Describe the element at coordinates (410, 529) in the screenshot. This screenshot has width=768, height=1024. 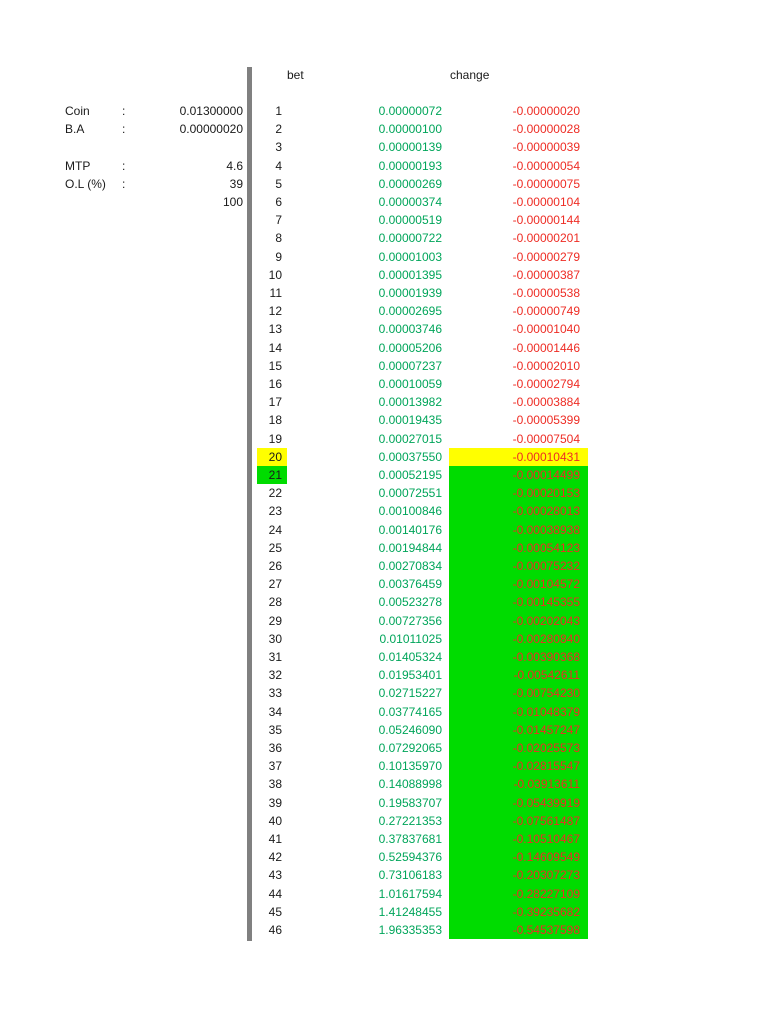
I see `value-cell: 0.00140176` at that location.